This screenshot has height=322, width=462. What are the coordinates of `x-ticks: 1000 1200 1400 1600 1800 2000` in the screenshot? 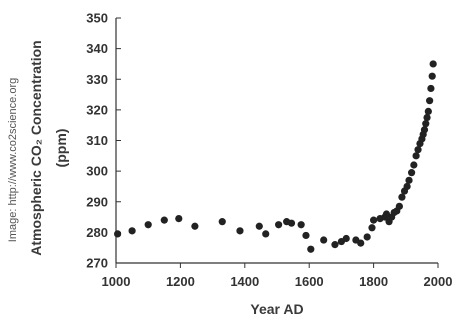 It's located at (277, 276).